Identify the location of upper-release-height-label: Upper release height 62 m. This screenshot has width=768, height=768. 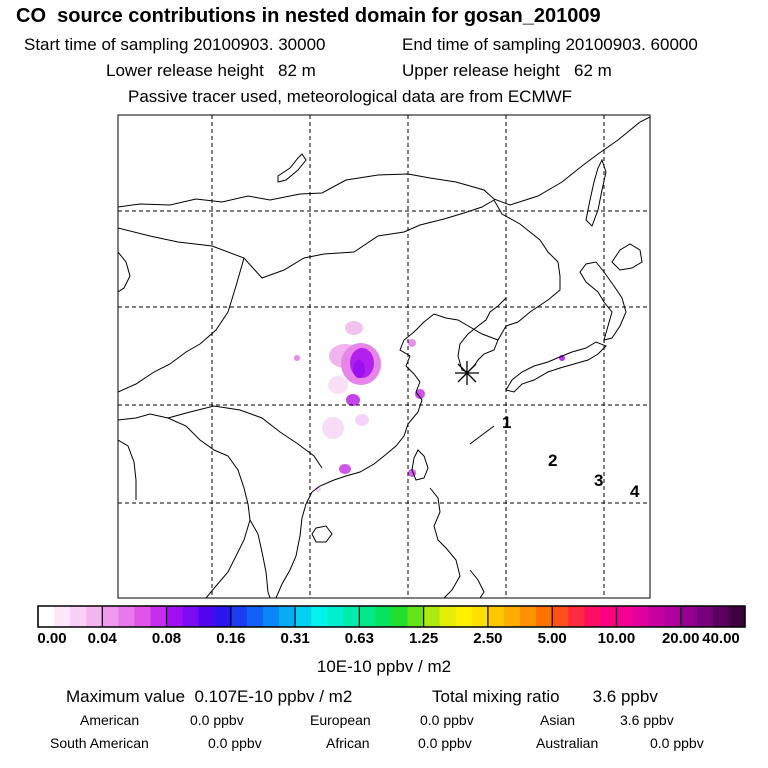
(507, 70).